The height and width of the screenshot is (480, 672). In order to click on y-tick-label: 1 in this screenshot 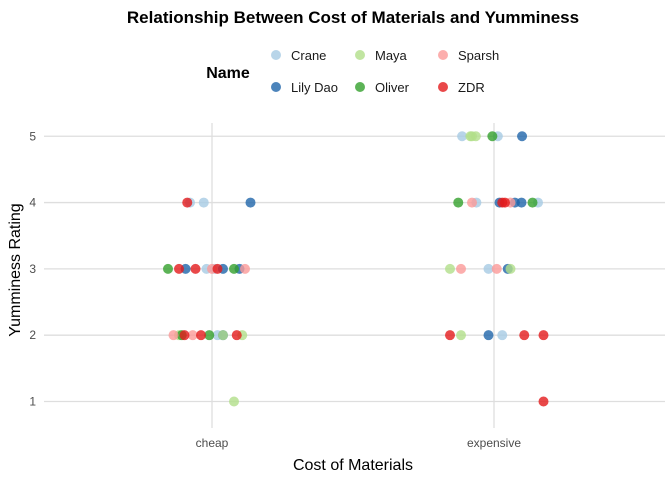, I will do `click(32, 401)`.